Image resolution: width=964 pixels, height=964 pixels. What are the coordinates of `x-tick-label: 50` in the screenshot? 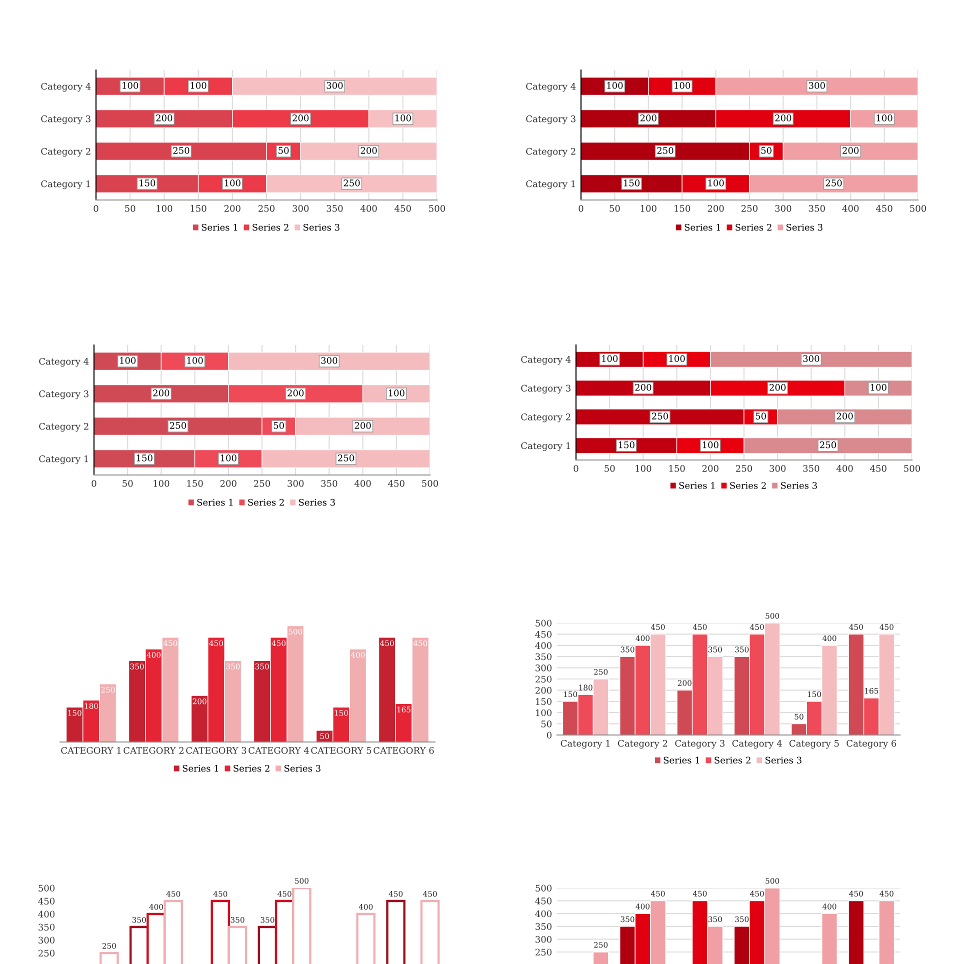 It's located at (615, 208).